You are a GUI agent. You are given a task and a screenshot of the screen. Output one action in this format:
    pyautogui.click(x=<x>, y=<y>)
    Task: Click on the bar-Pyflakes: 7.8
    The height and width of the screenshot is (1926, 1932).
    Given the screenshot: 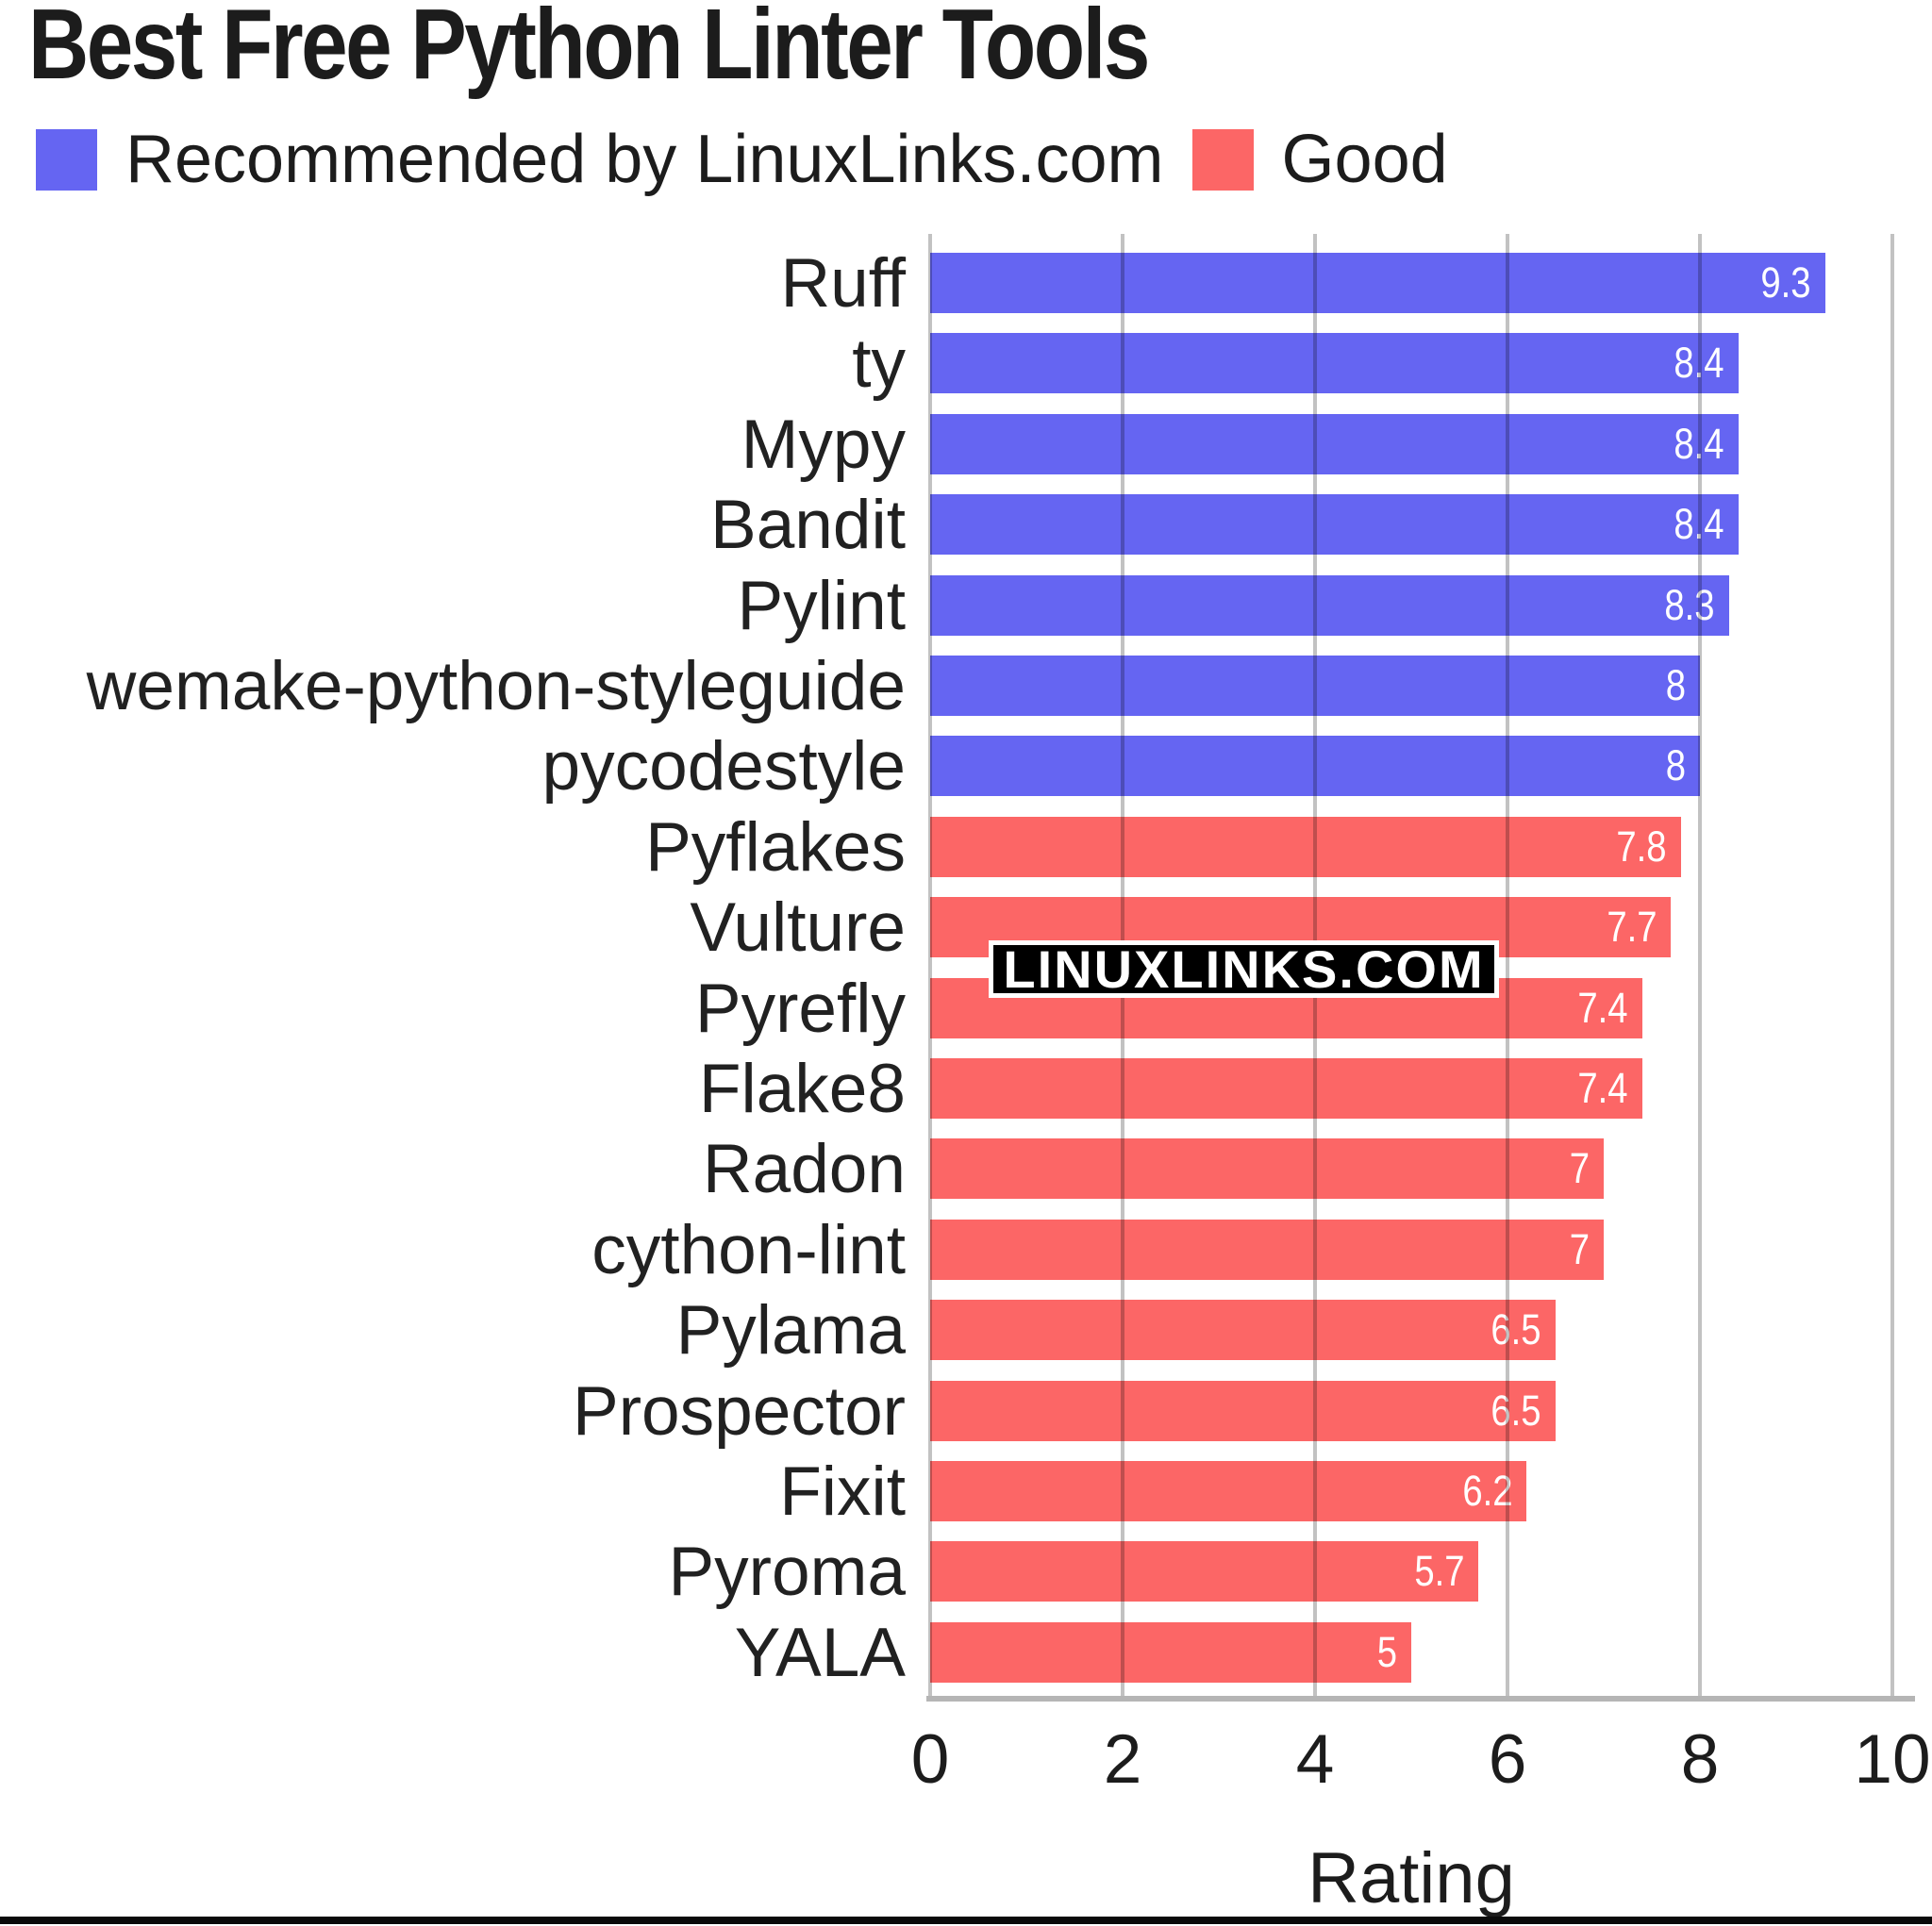 What is the action you would take?
    pyautogui.click(x=1305, y=847)
    